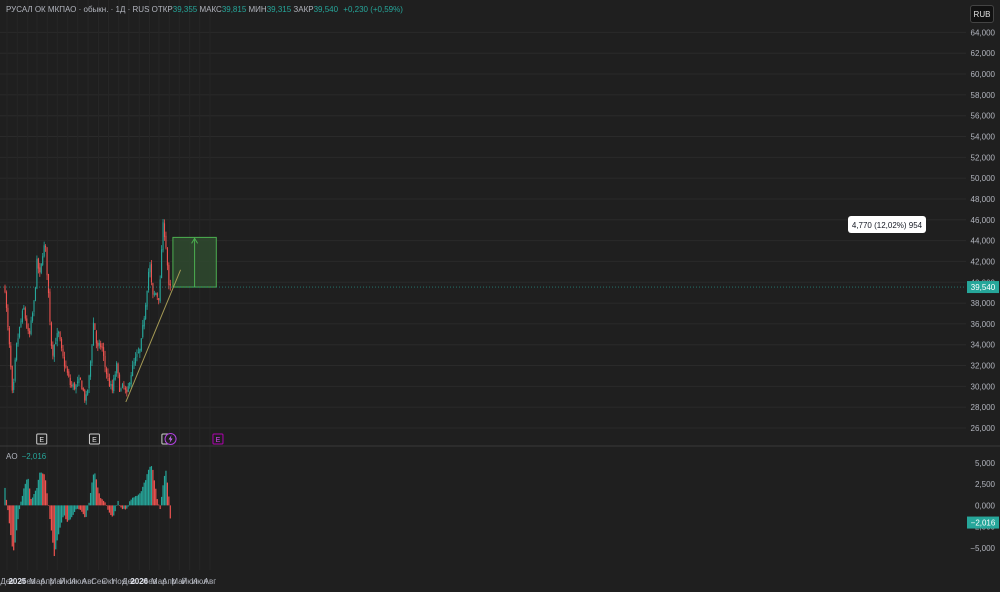 The height and width of the screenshot is (592, 1000). What do you see at coordinates (109, 581) in the screenshot?
I see `x-tick-label: Окт` at bounding box center [109, 581].